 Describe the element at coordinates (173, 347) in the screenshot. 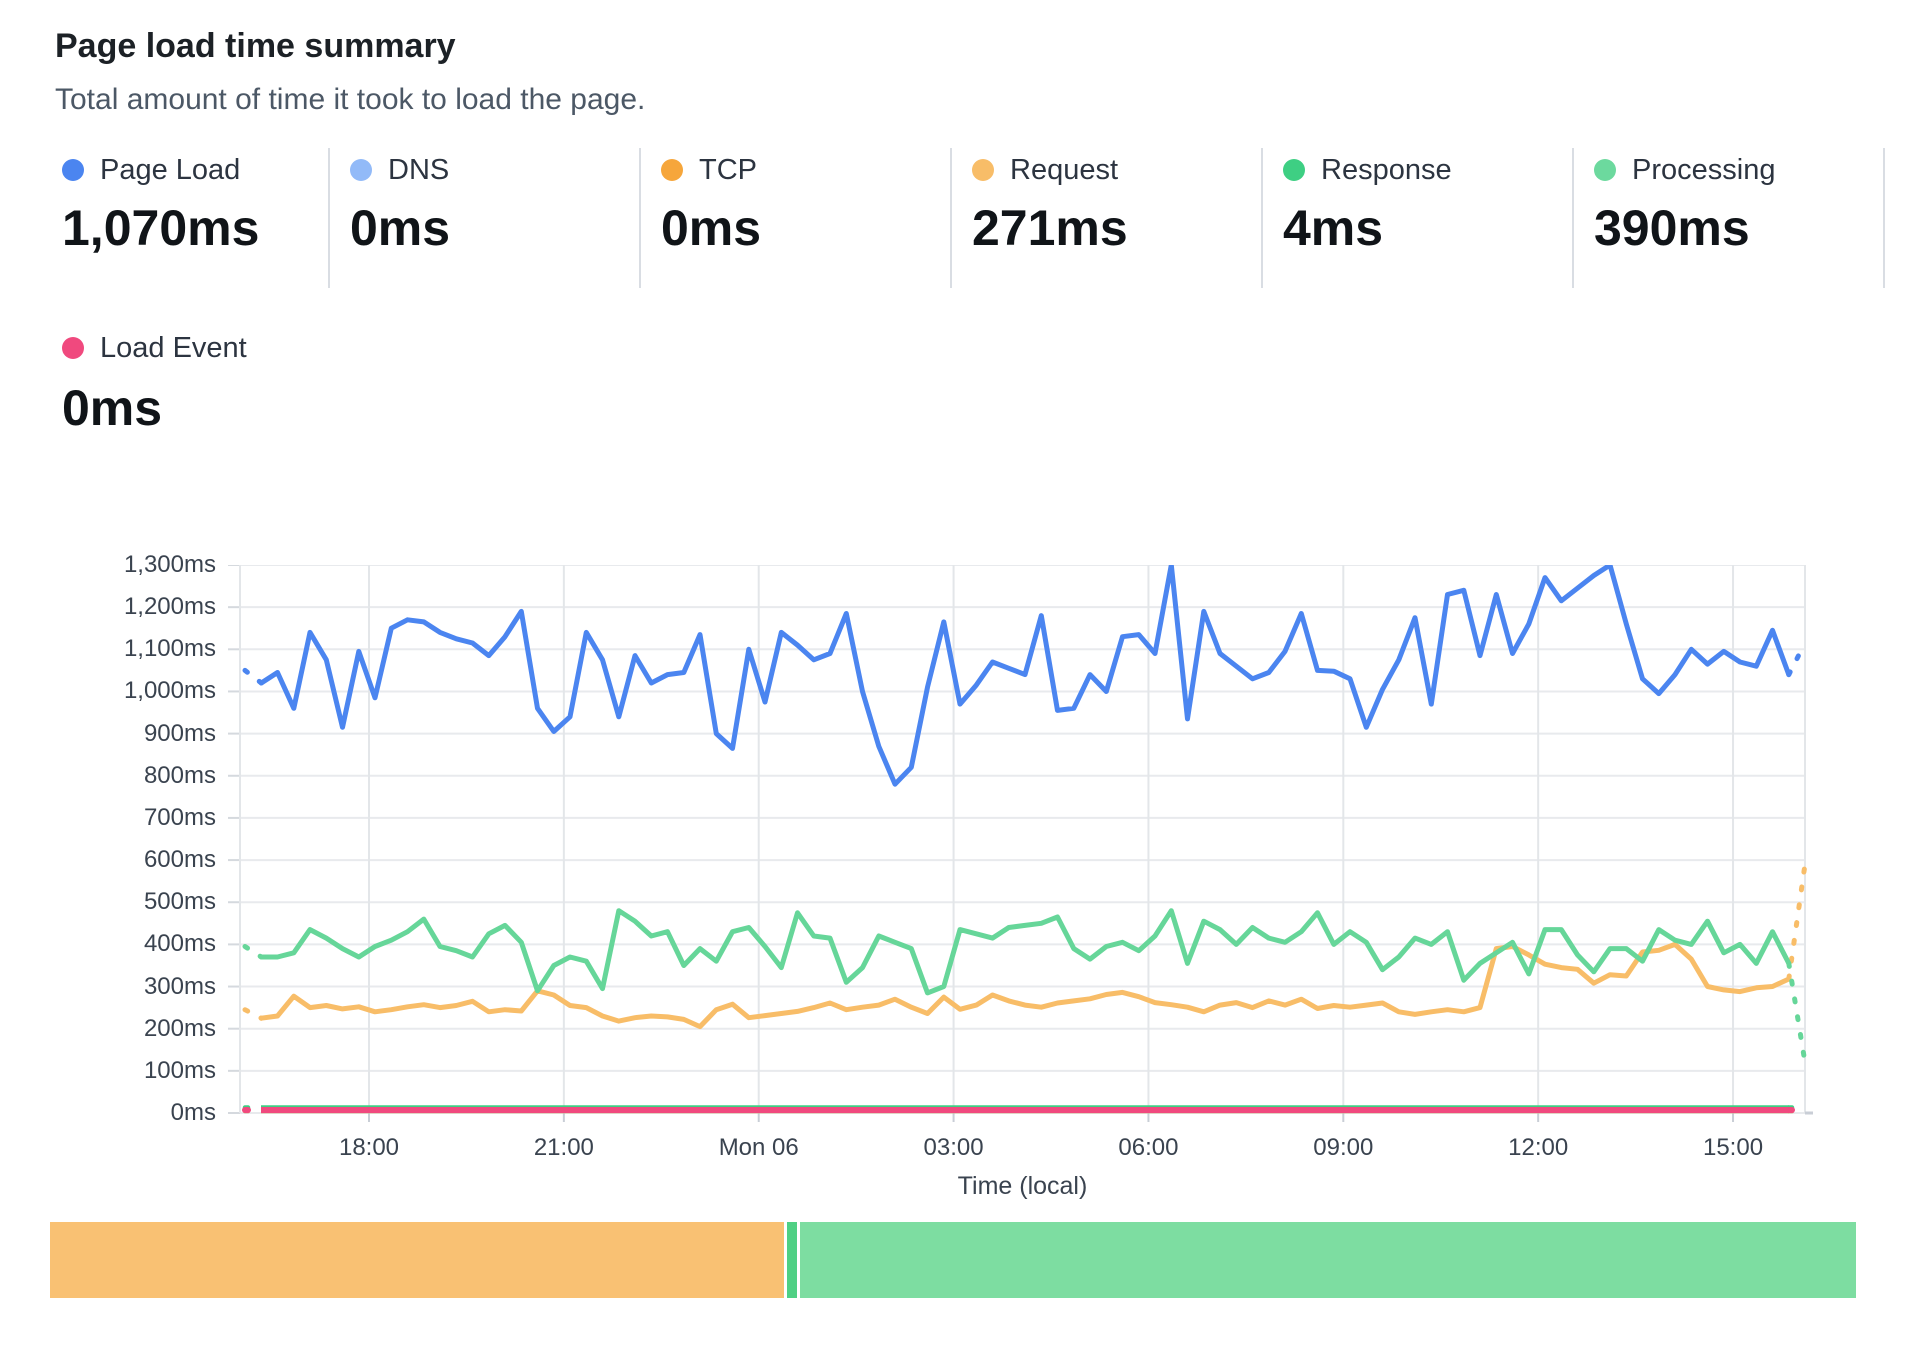

I see `metric-label: Load Event` at that location.